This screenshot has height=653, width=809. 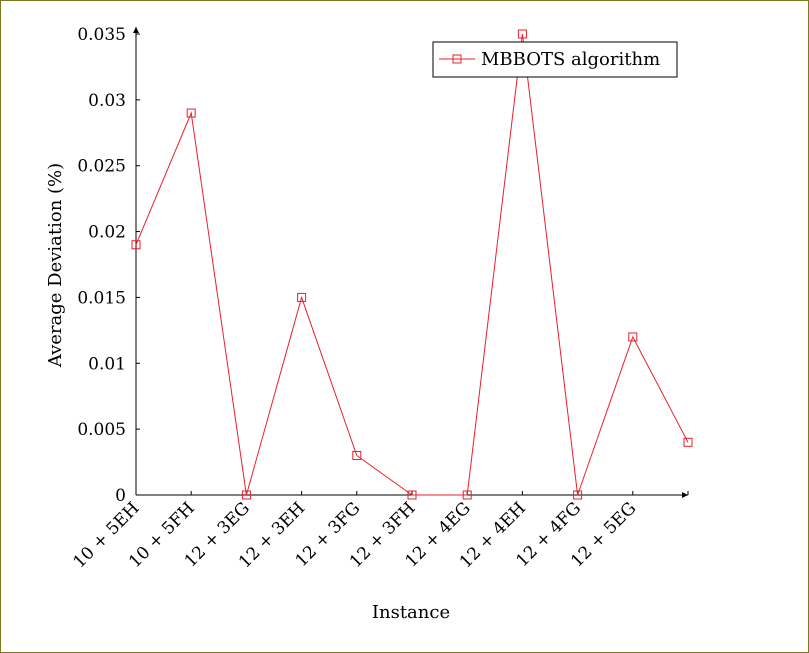 I want to click on y-tick-label: 0.015, so click(x=101, y=298).